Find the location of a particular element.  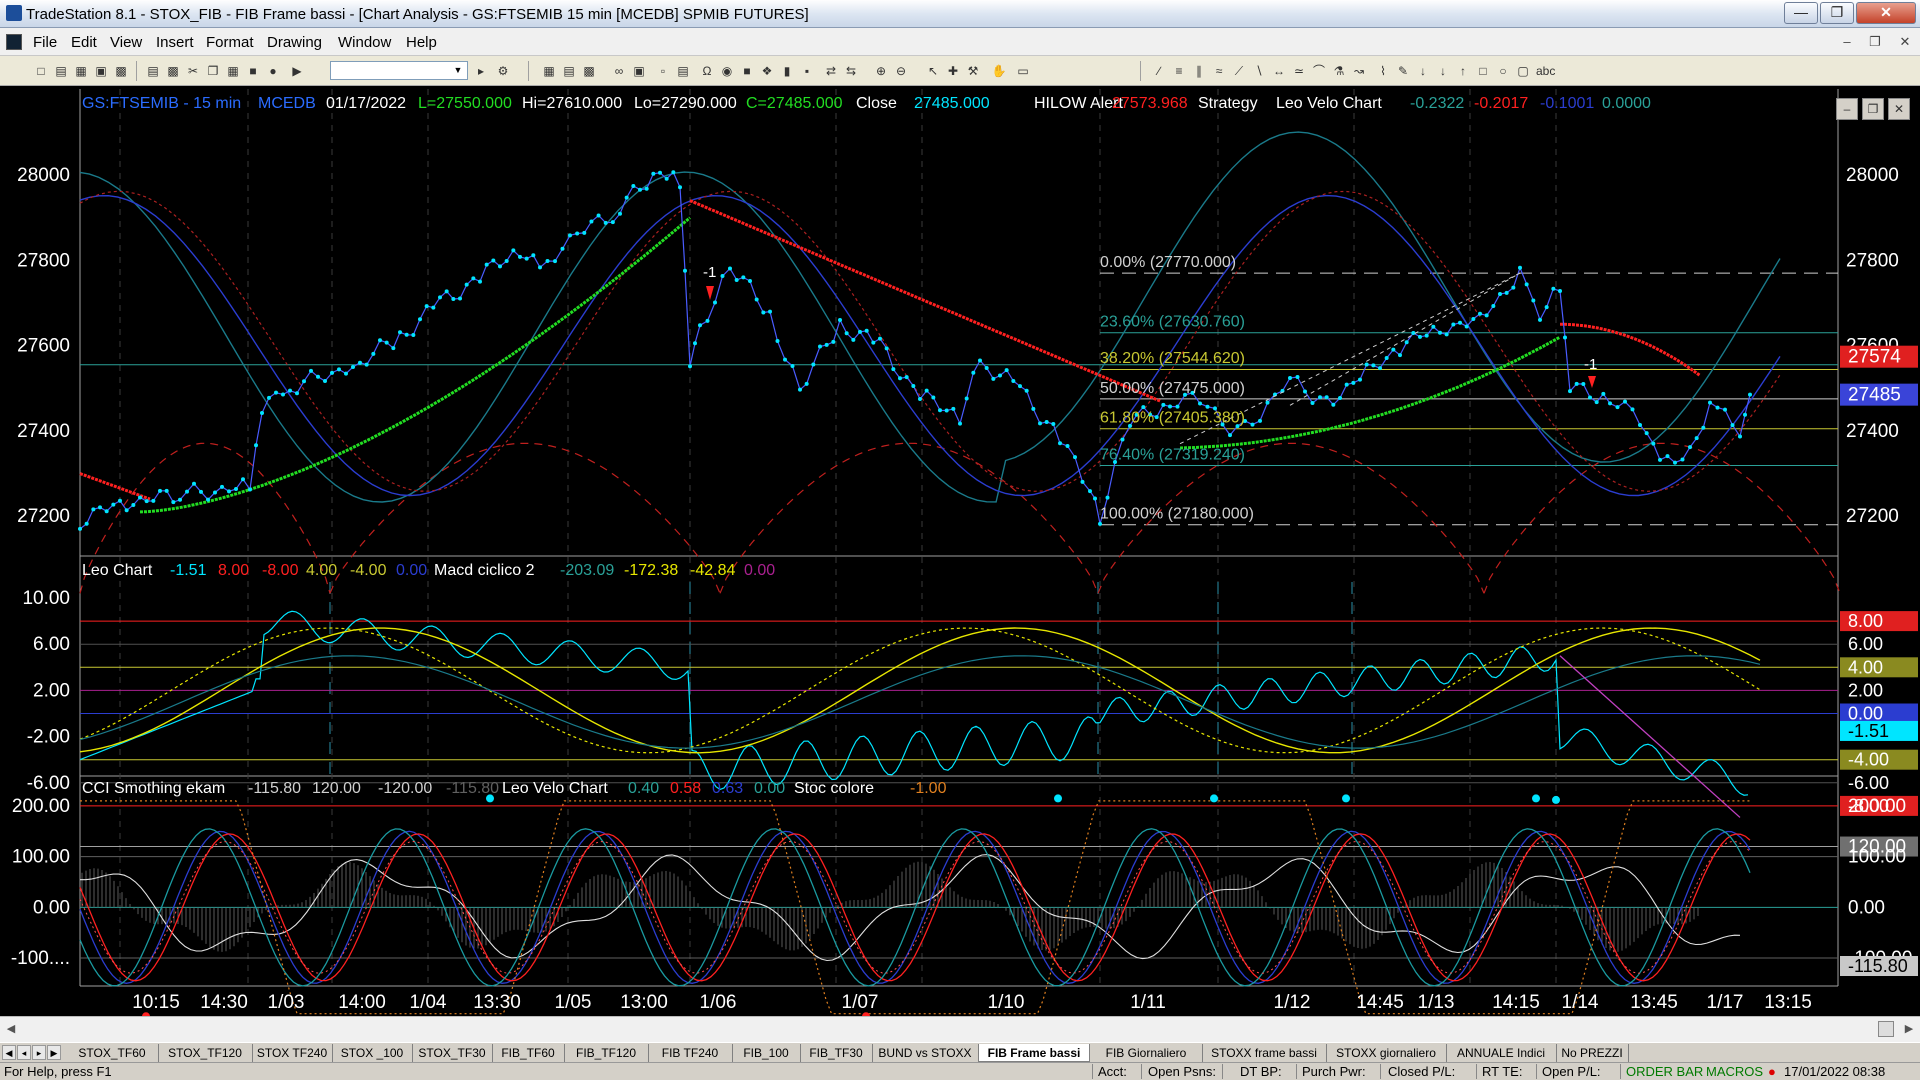

tab-stox-tf240: STOX TF240 is located at coordinates (292, 1053).